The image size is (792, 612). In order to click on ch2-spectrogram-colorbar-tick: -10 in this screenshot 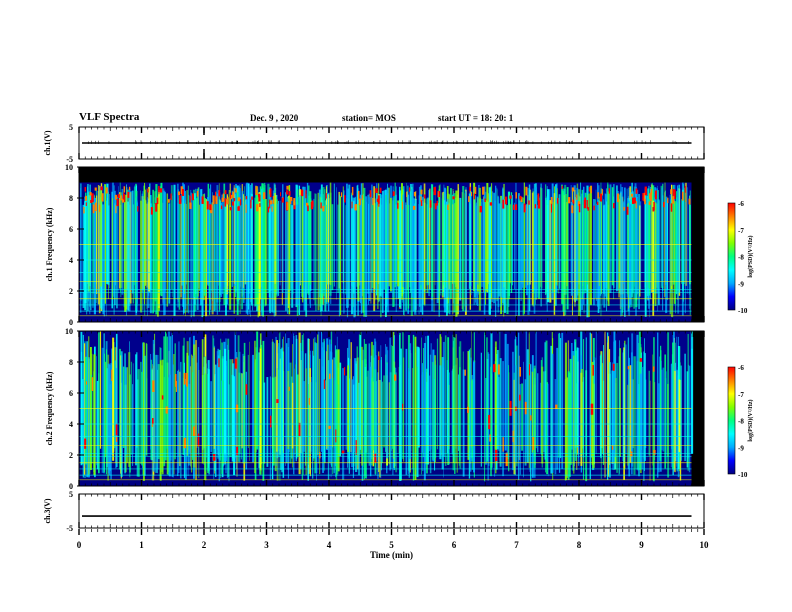, I will do `click(743, 475)`.